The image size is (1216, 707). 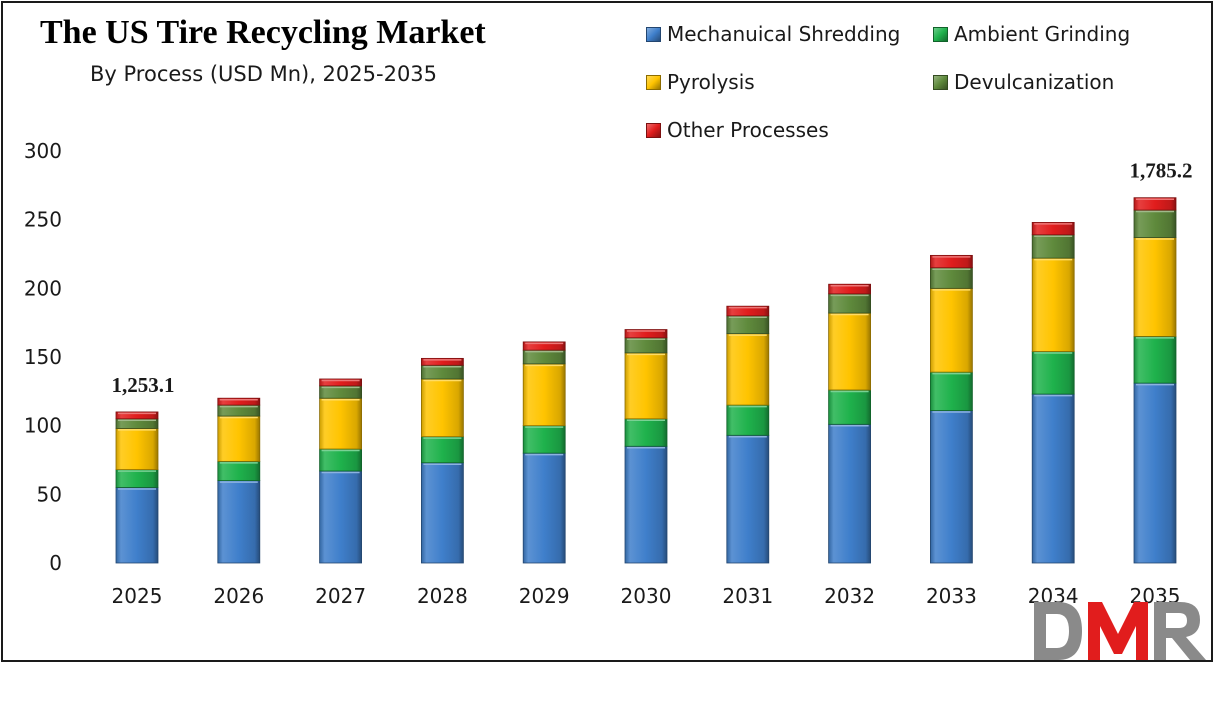 I want to click on legend-label-other-processes: Other Processes, so click(x=748, y=130).